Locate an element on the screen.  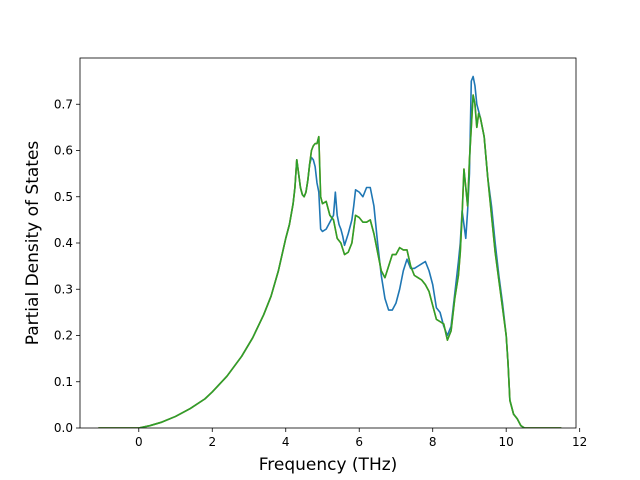
x-axis-ticks: 0 2 4 6 8 10 12 is located at coordinates (361, 438).